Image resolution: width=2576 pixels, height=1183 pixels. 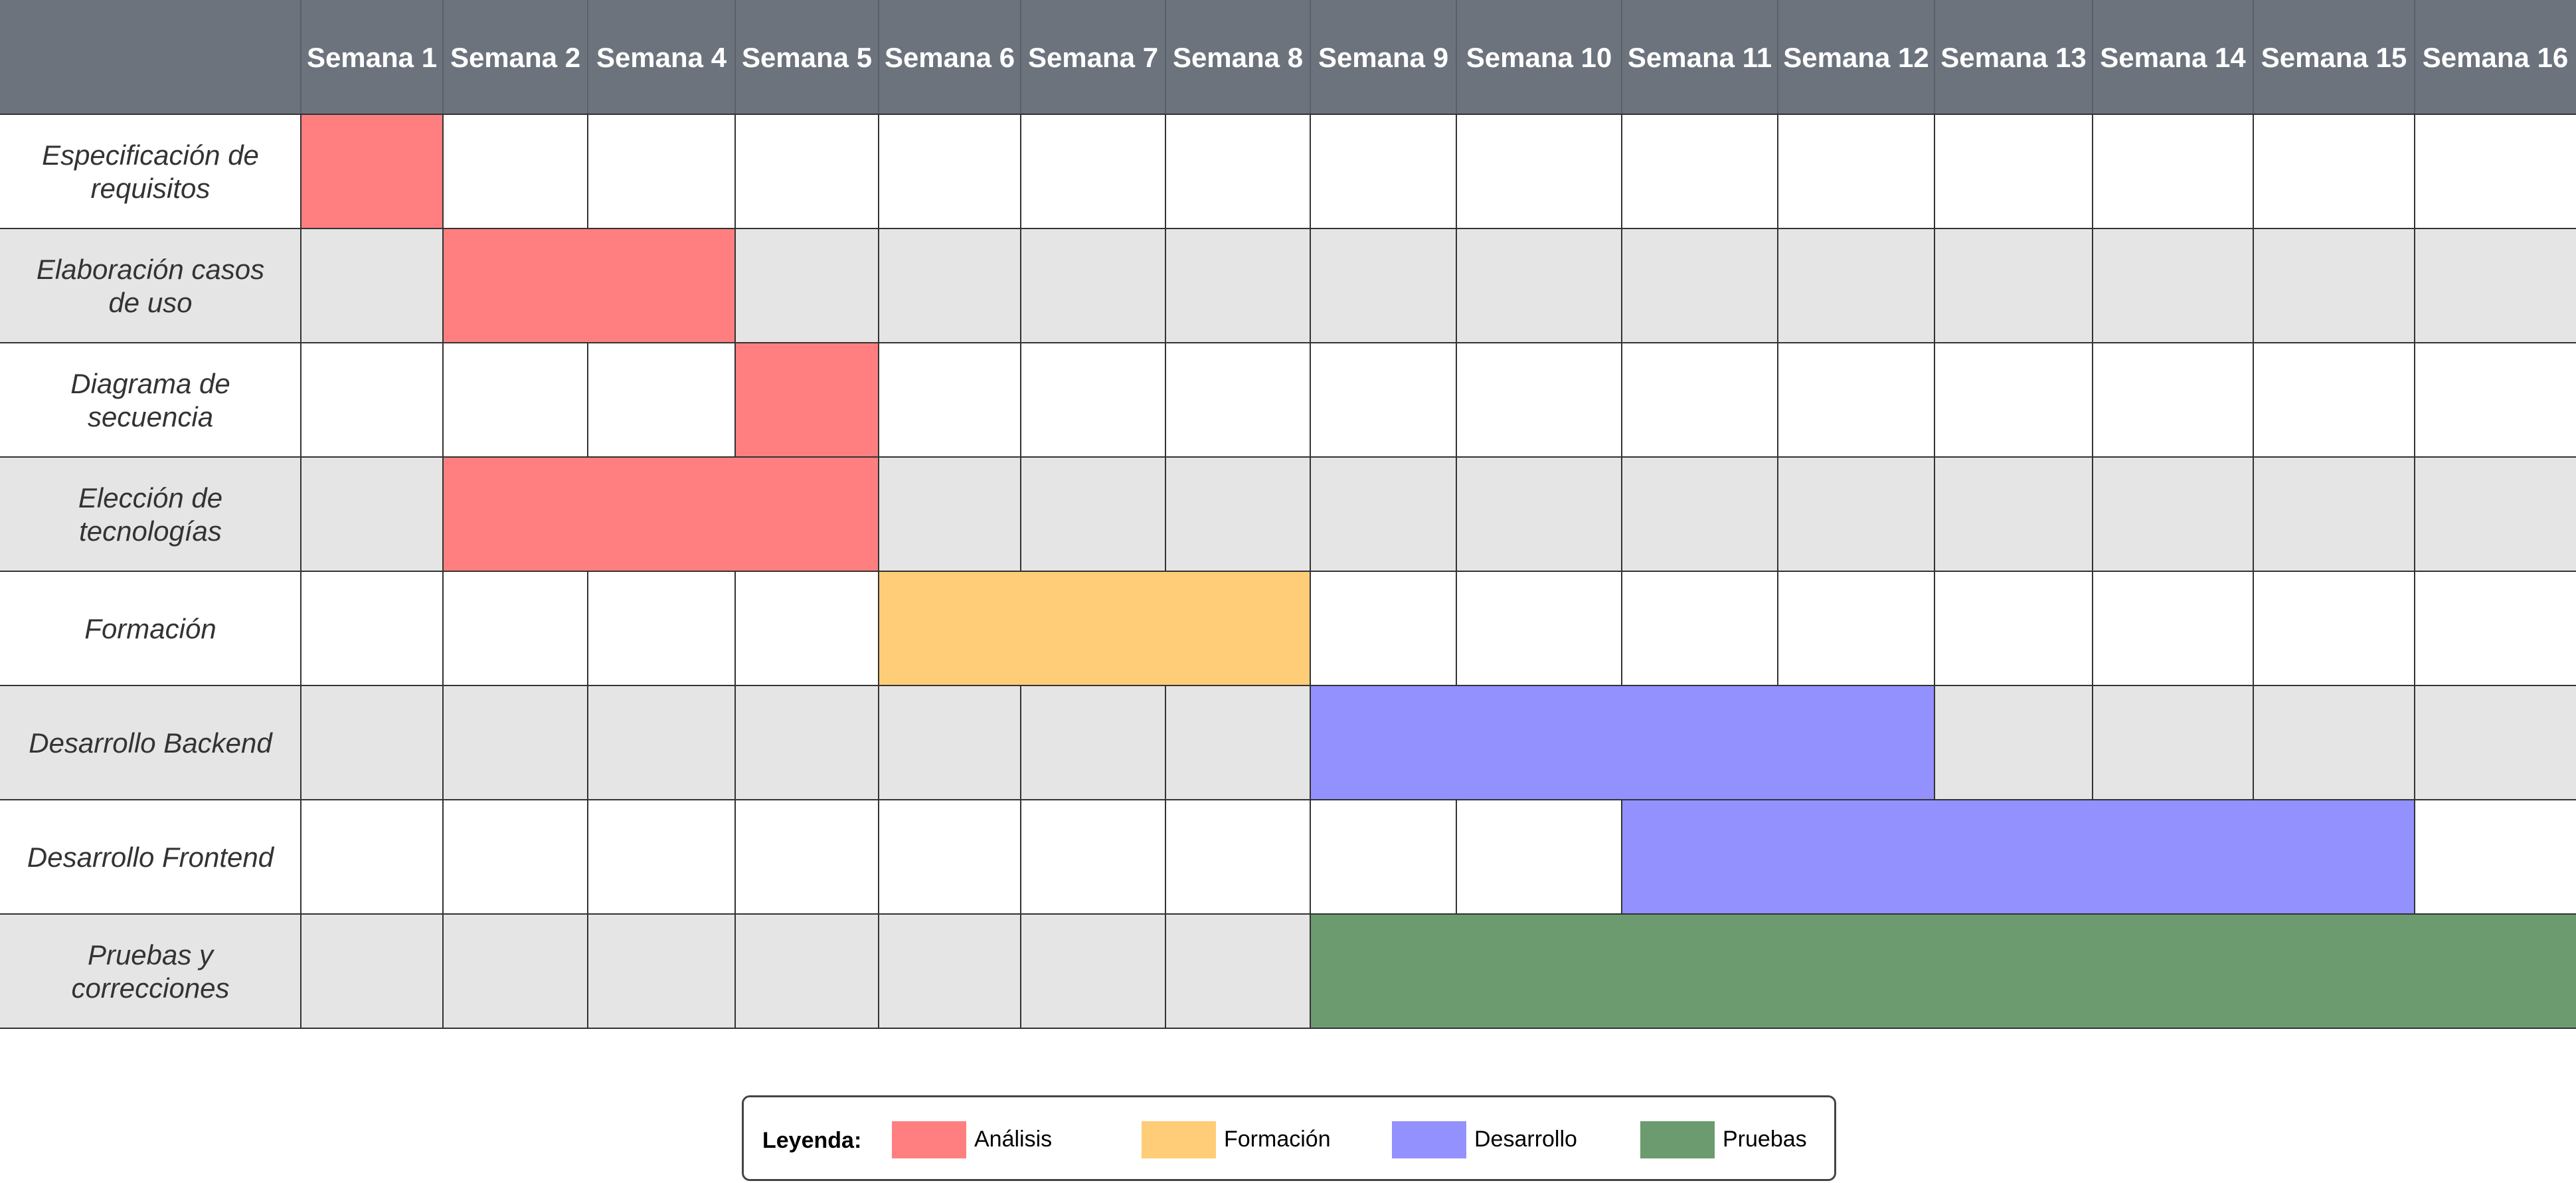 I want to click on week-header: Semana 5, so click(x=807, y=57).